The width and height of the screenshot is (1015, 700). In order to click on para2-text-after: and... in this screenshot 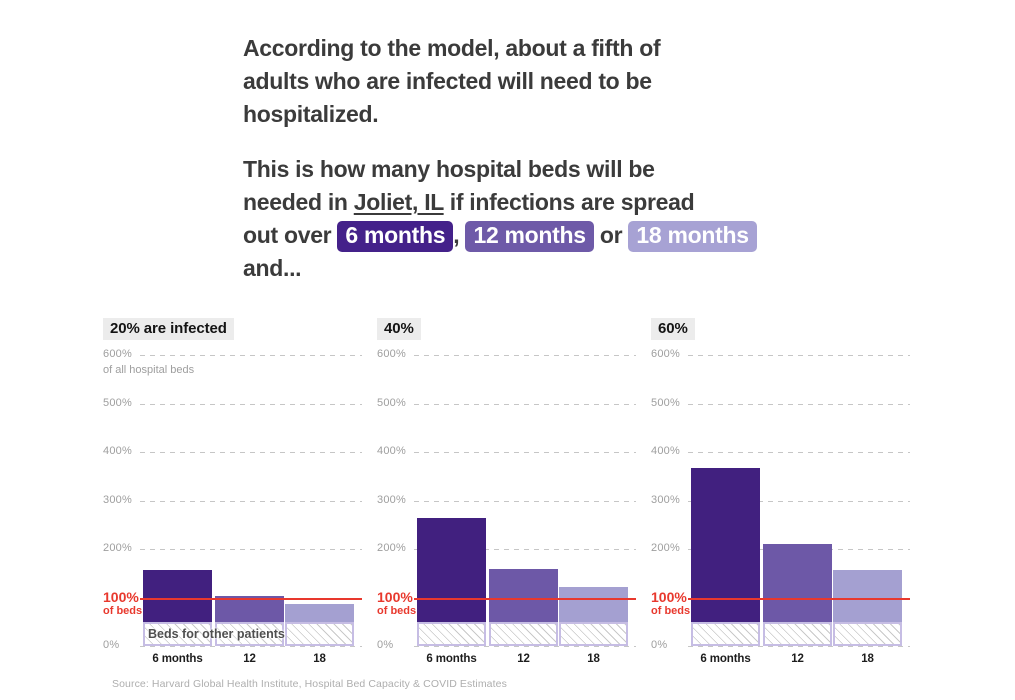, I will do `click(272, 268)`.